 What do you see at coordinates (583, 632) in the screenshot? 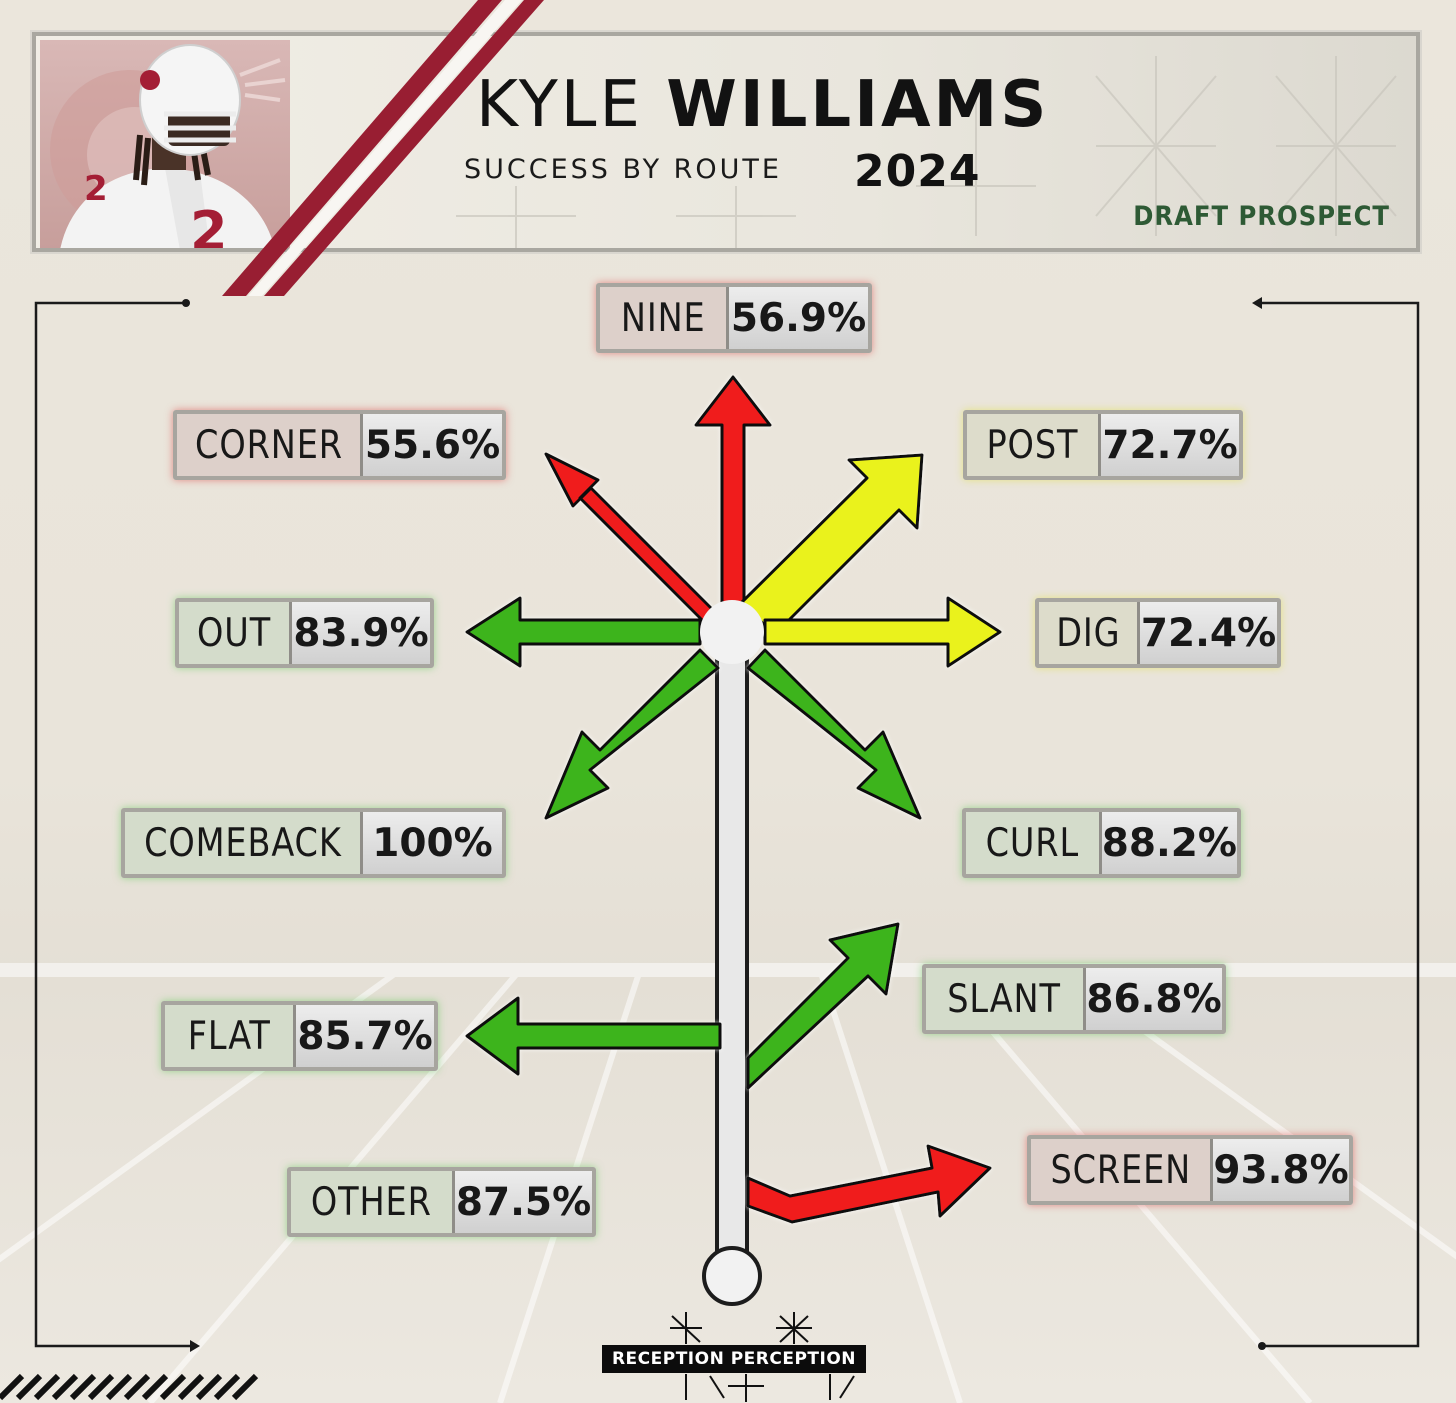
I see `out-arrow` at bounding box center [583, 632].